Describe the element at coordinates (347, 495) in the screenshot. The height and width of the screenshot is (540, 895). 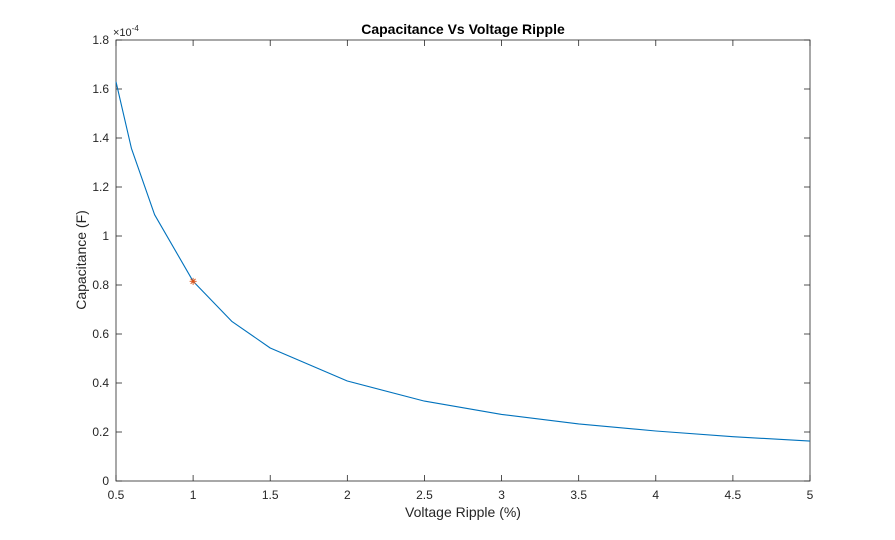
I see `x-tick-label: 2` at that location.